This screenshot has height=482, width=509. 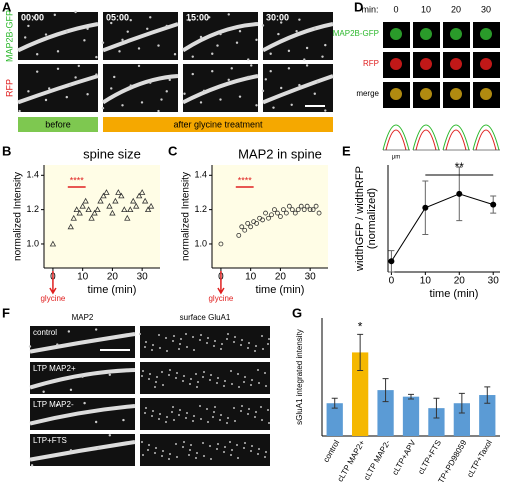 What do you see at coordinates (486, 9) in the screenshot?
I see `time-label: 30` at bounding box center [486, 9].